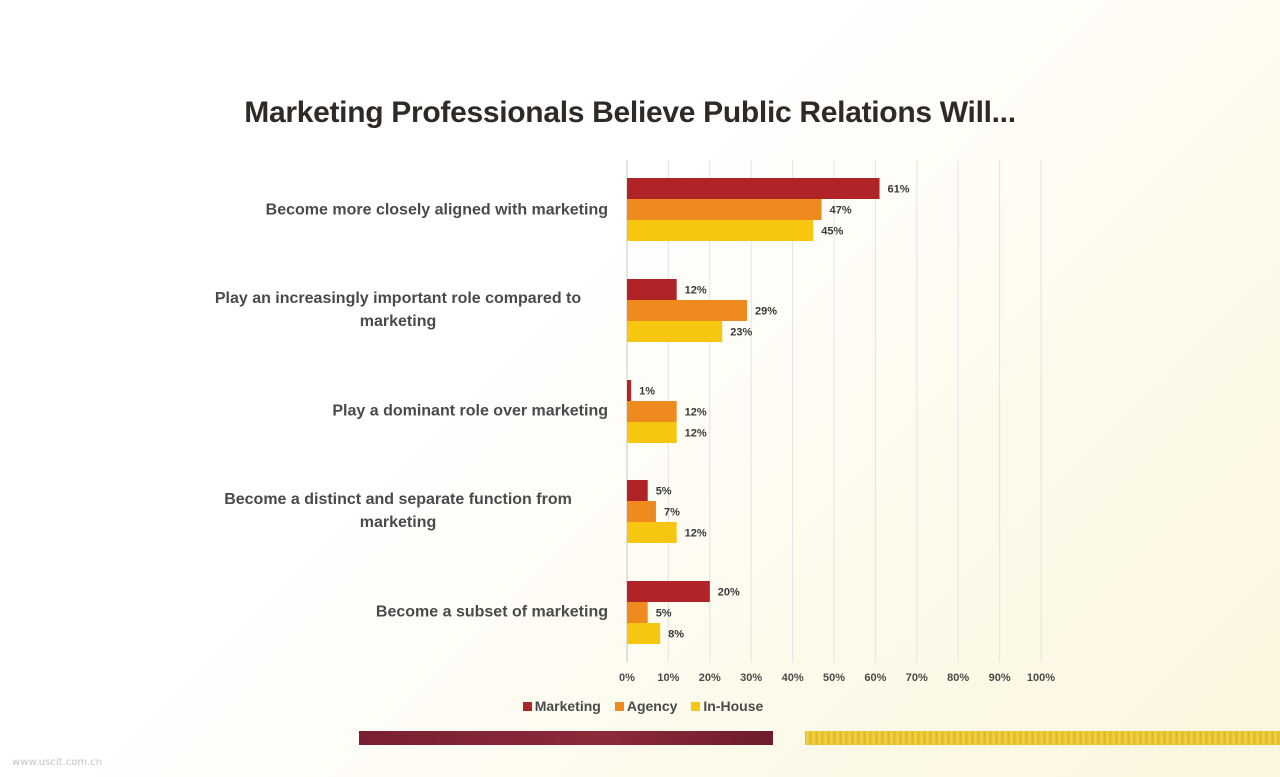 The height and width of the screenshot is (777, 1280). Describe the element at coordinates (834, 678) in the screenshot. I see `x-tick-label: 50%` at that location.